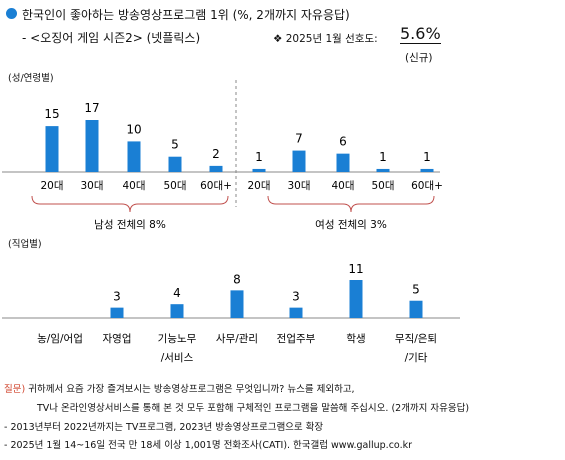 The height and width of the screenshot is (460, 565). Describe the element at coordinates (325, 39) in the screenshot. I see `preference-label: ❖ 2025년 1월 선호도:` at that location.